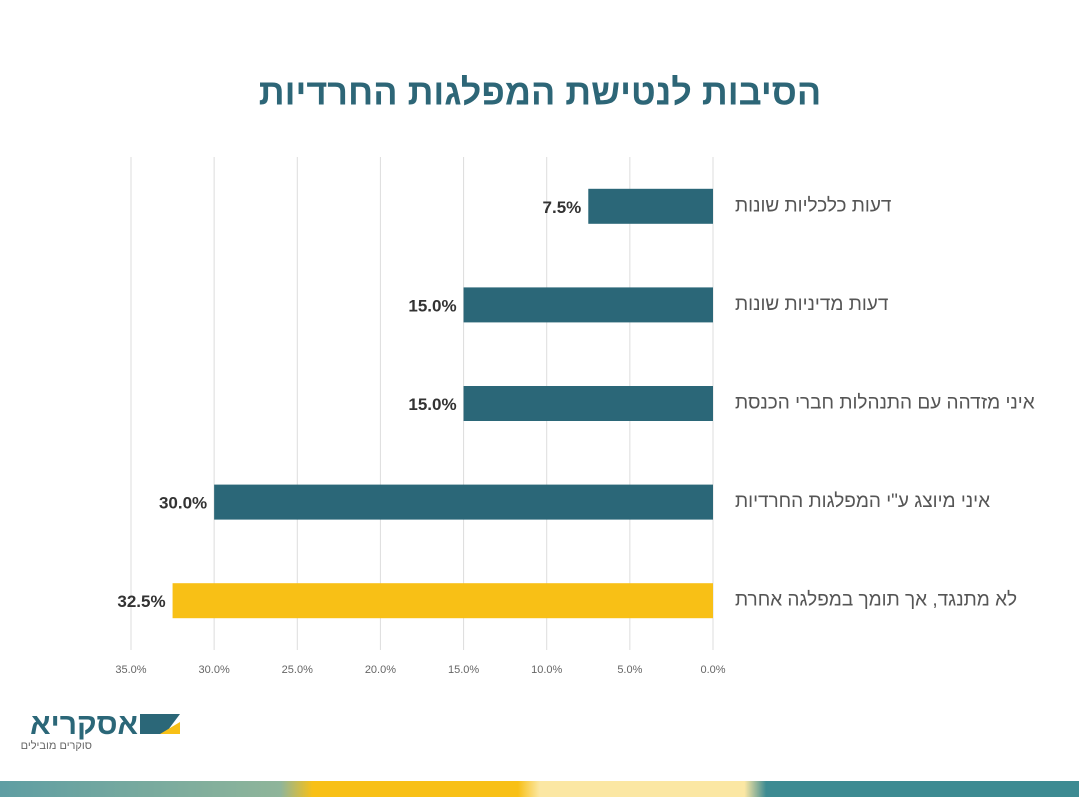 Image resolution: width=1079 pixels, height=797 pixels. What do you see at coordinates (214, 670) in the screenshot?
I see `x-tick-label: 30.0%` at bounding box center [214, 670].